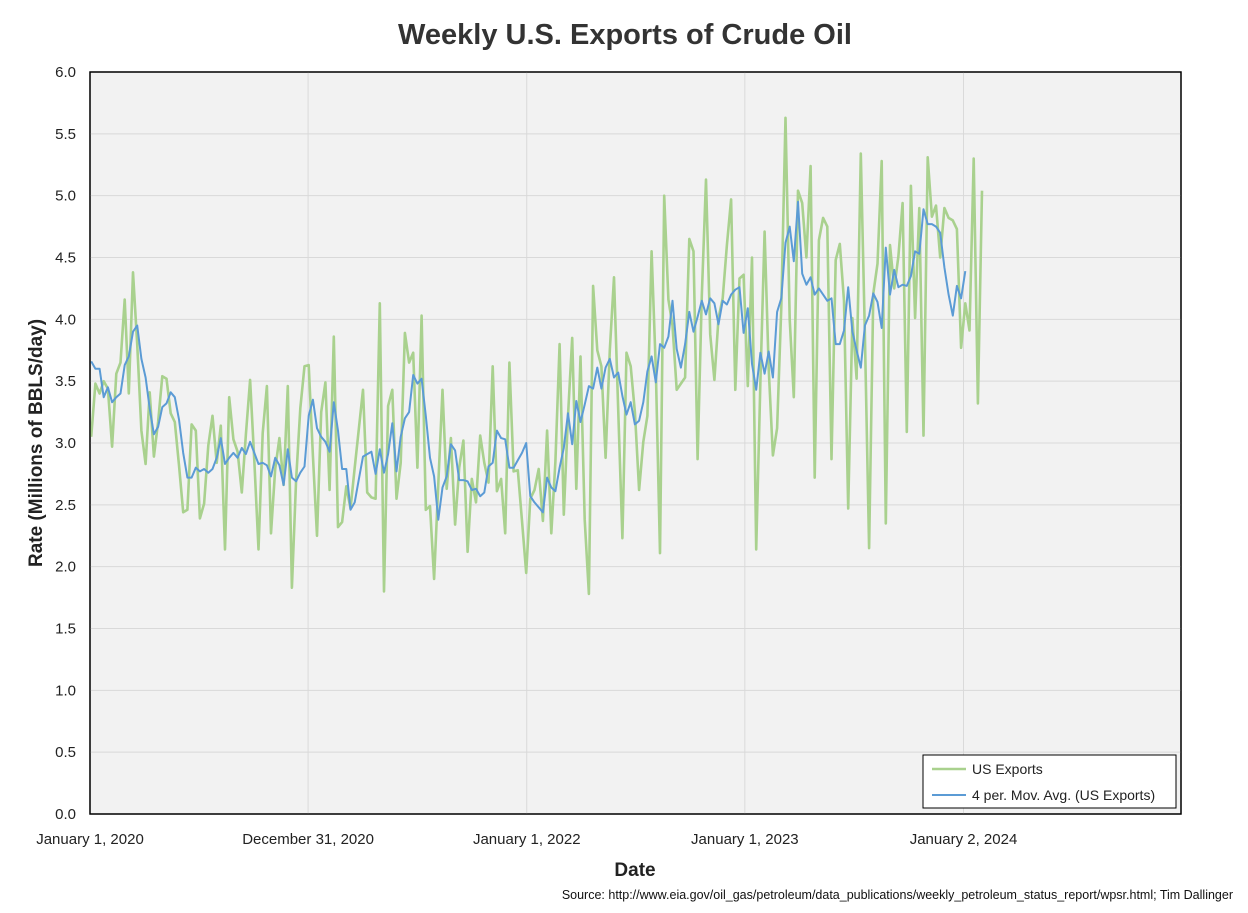  What do you see at coordinates (65, 196) in the screenshot?
I see `y-tick-label: 5.0` at bounding box center [65, 196].